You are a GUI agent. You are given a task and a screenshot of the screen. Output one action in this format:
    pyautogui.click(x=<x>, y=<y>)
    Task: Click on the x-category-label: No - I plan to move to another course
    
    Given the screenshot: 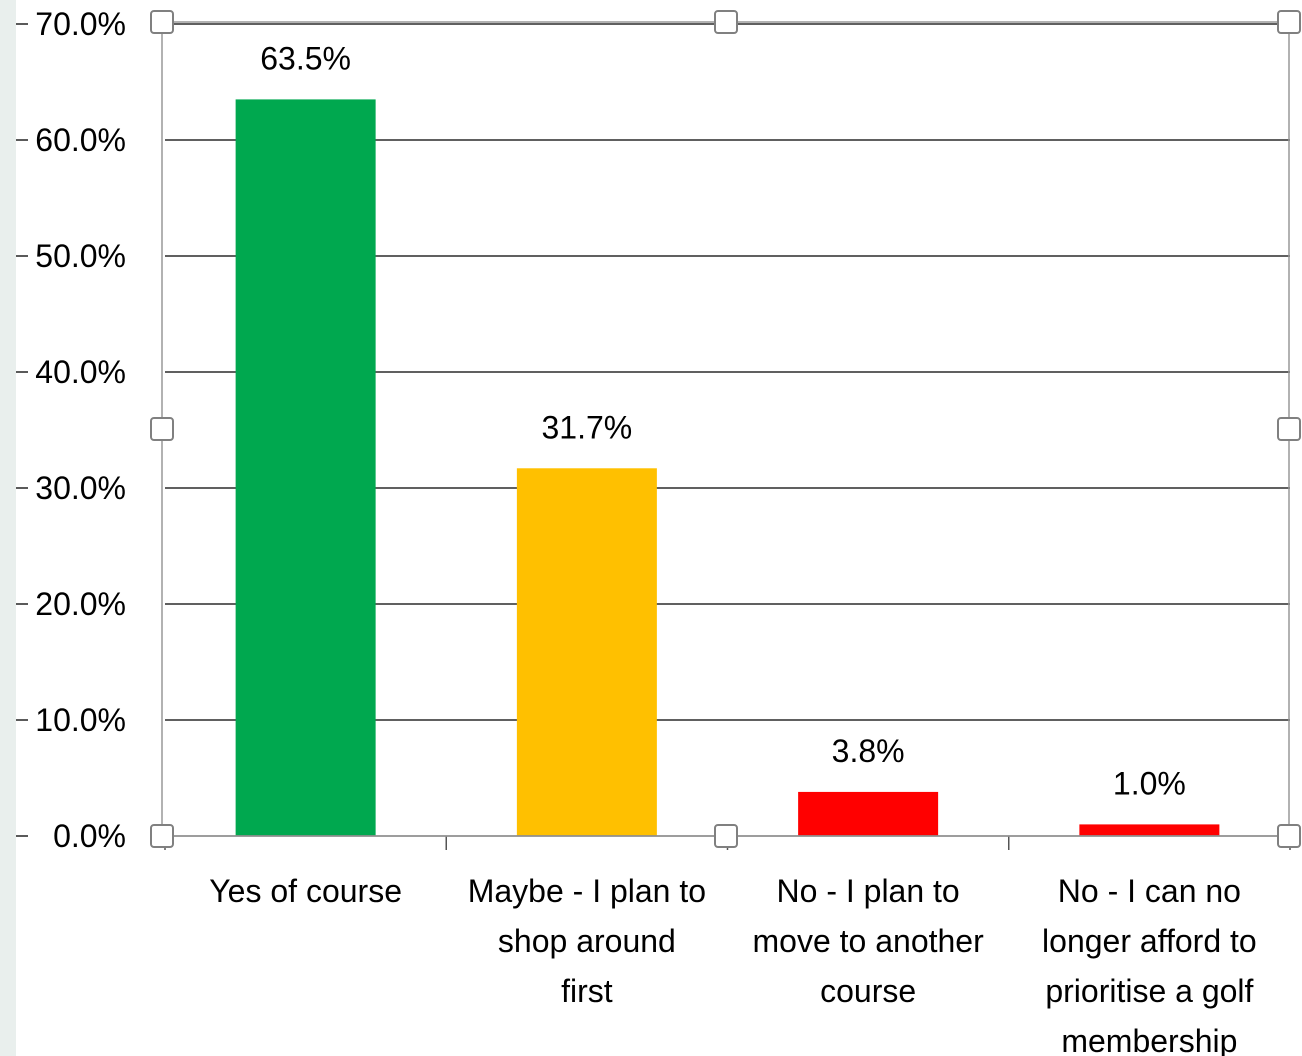 What is the action you would take?
    pyautogui.click(x=869, y=941)
    